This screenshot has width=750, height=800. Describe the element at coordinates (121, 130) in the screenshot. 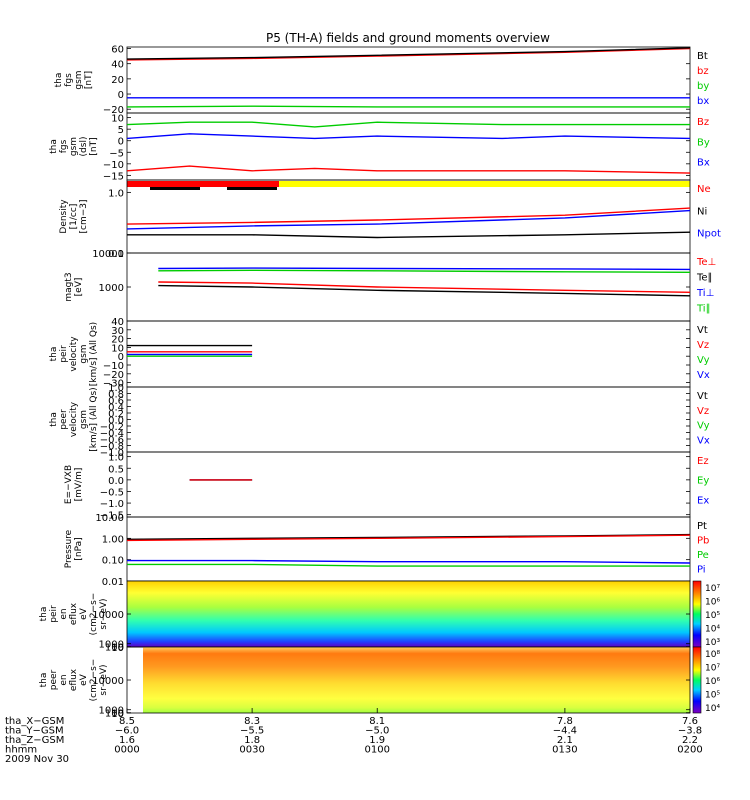

I see `y-tick-label: 5` at that location.